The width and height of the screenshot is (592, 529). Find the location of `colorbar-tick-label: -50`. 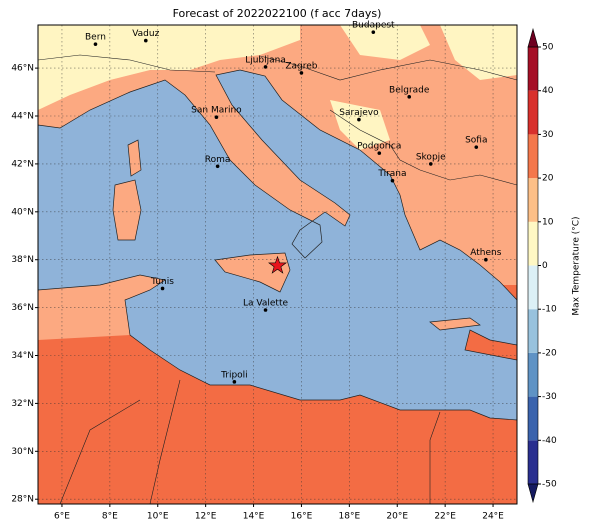

colorbar-tick-label: -50 is located at coordinates (549, 485).